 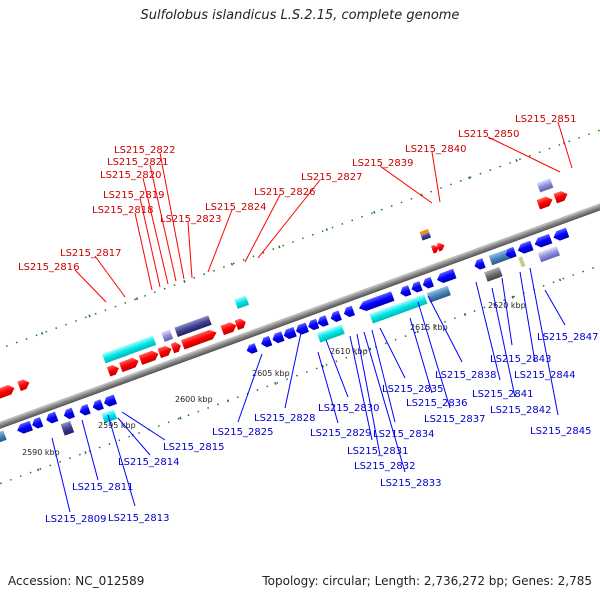 I want to click on gene-label: LS215_2834, so click(x=403, y=434).